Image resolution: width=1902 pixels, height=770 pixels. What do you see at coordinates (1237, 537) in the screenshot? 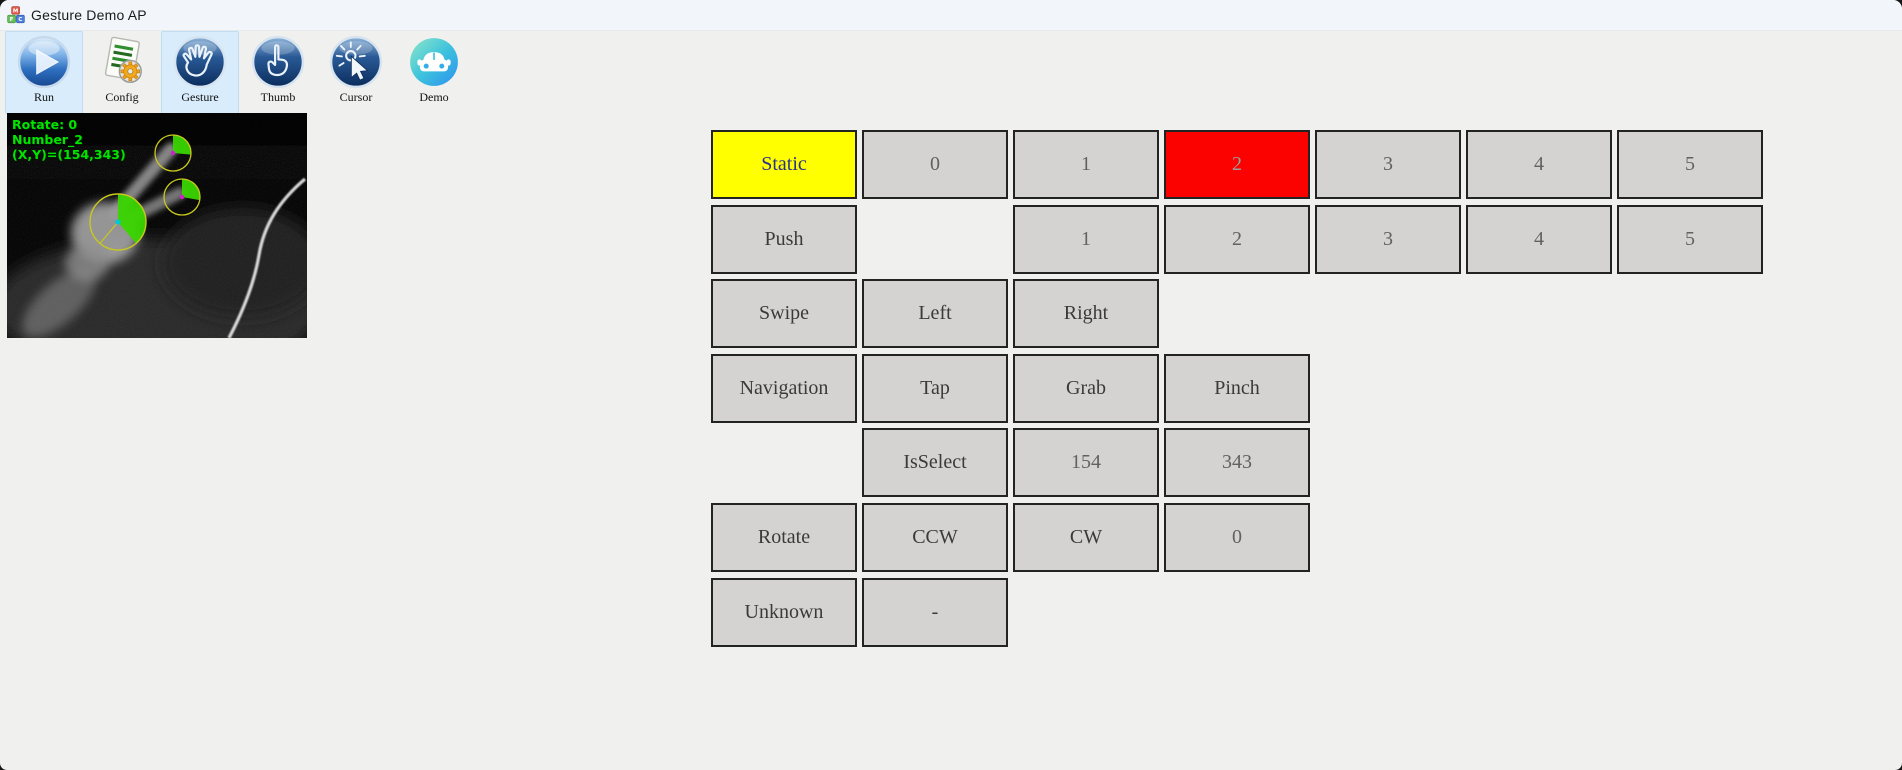
I see `grid-button-rotate-0: 0` at bounding box center [1237, 537].